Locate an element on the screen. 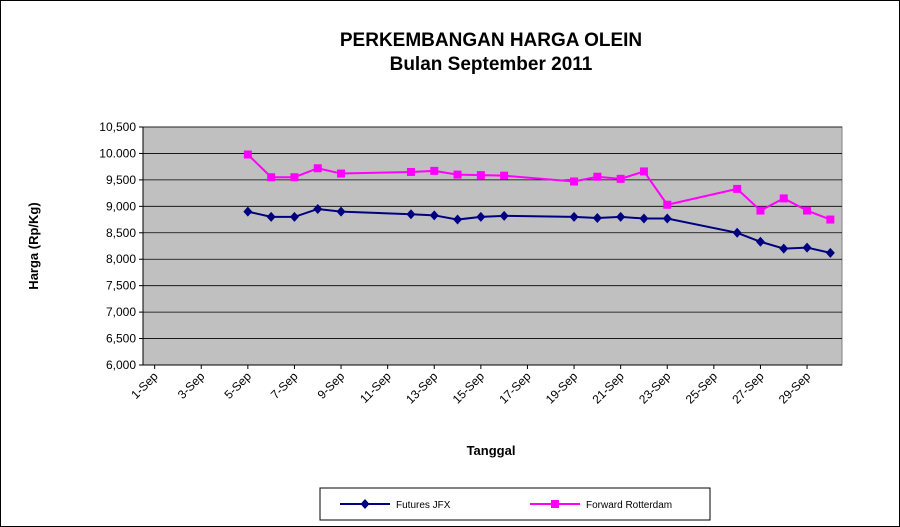  x-axis-label: Tanggal is located at coordinates (491, 450).